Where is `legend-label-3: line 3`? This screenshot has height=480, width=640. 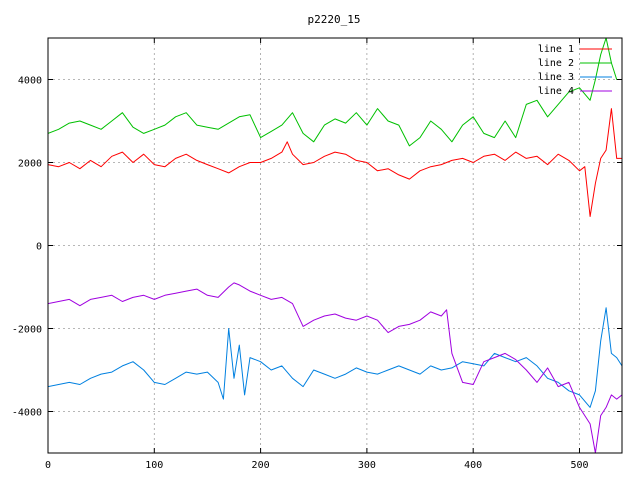
legend-label-3: line 3 is located at coordinates (556, 77).